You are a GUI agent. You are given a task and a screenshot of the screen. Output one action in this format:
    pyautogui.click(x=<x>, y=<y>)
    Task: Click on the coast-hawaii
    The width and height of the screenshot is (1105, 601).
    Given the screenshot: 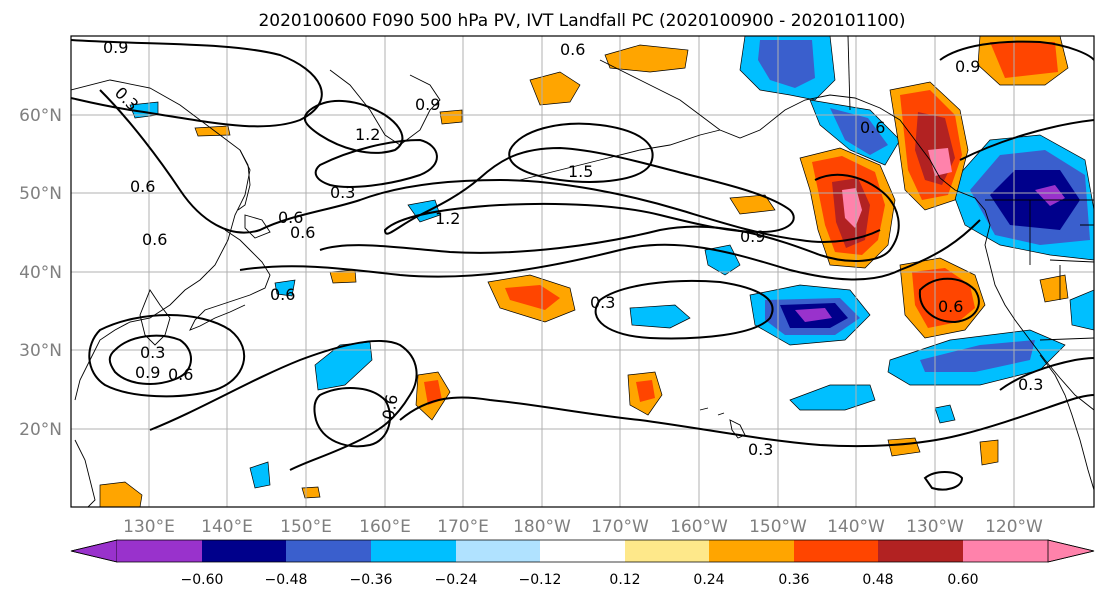 What is the action you would take?
    pyautogui.click(x=722, y=423)
    